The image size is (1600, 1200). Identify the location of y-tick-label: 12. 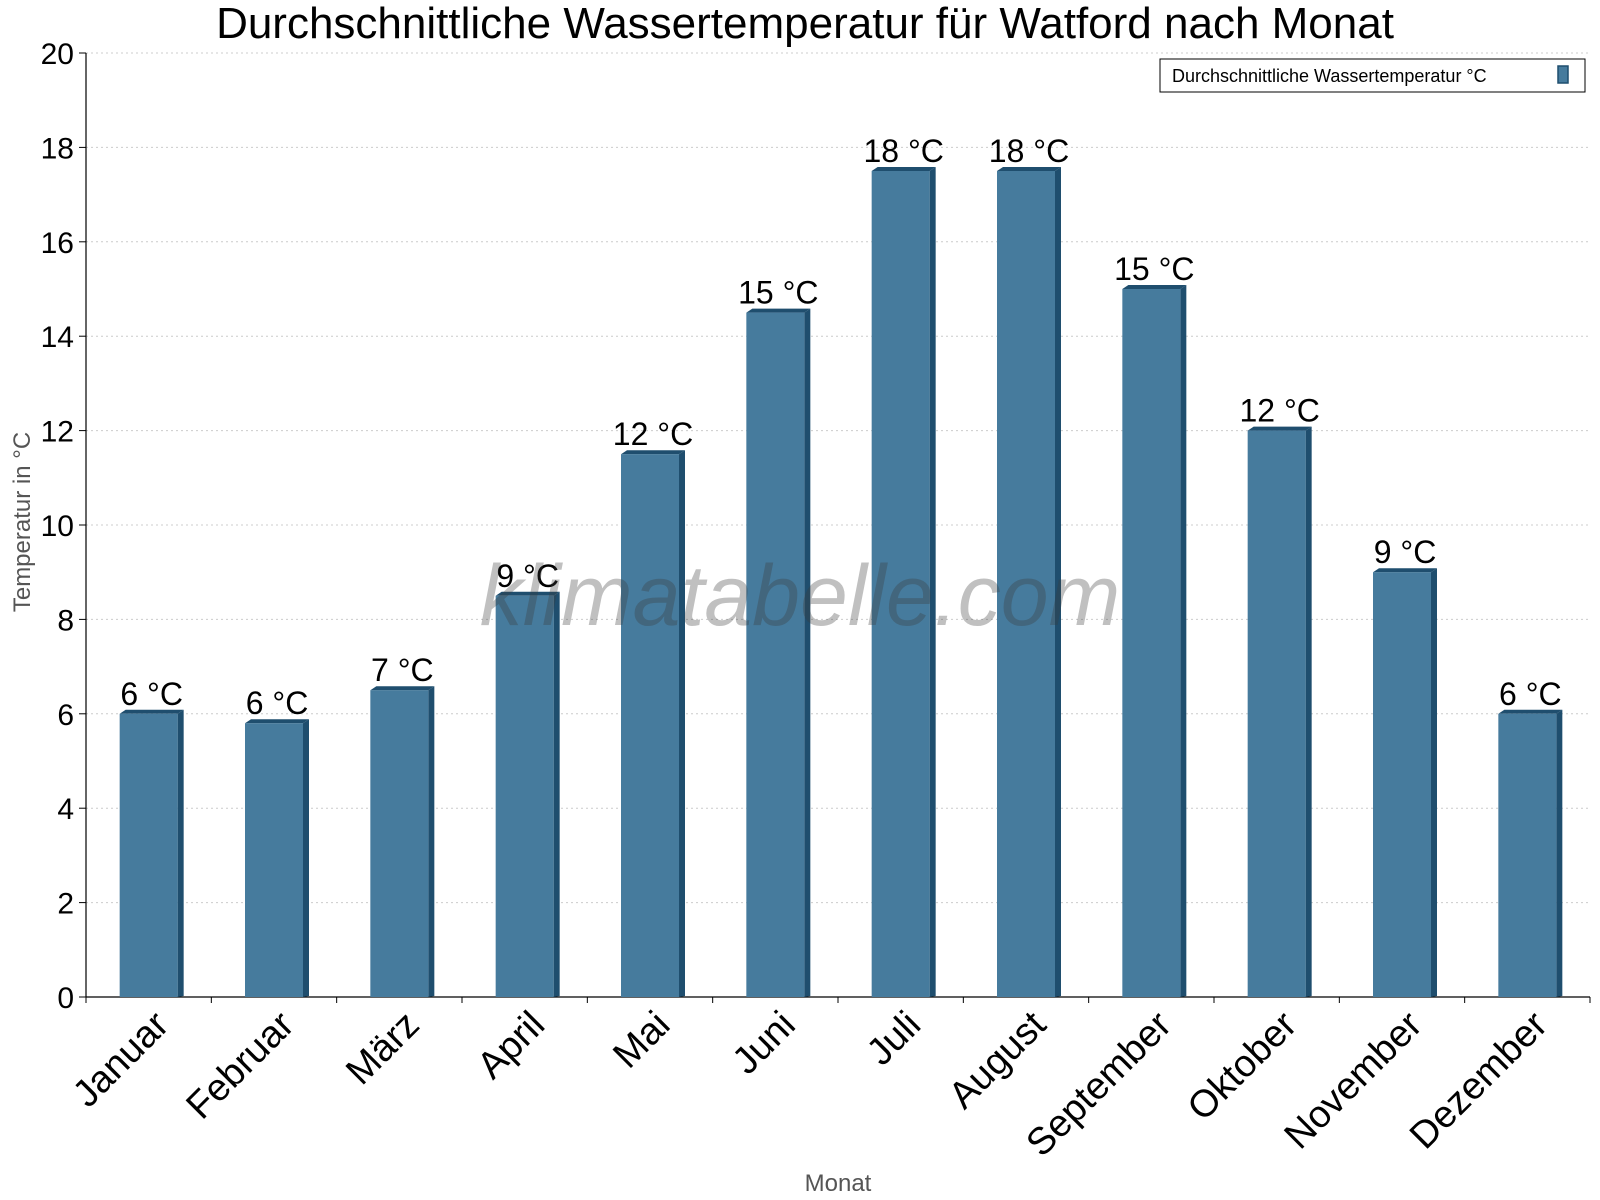
(57, 432).